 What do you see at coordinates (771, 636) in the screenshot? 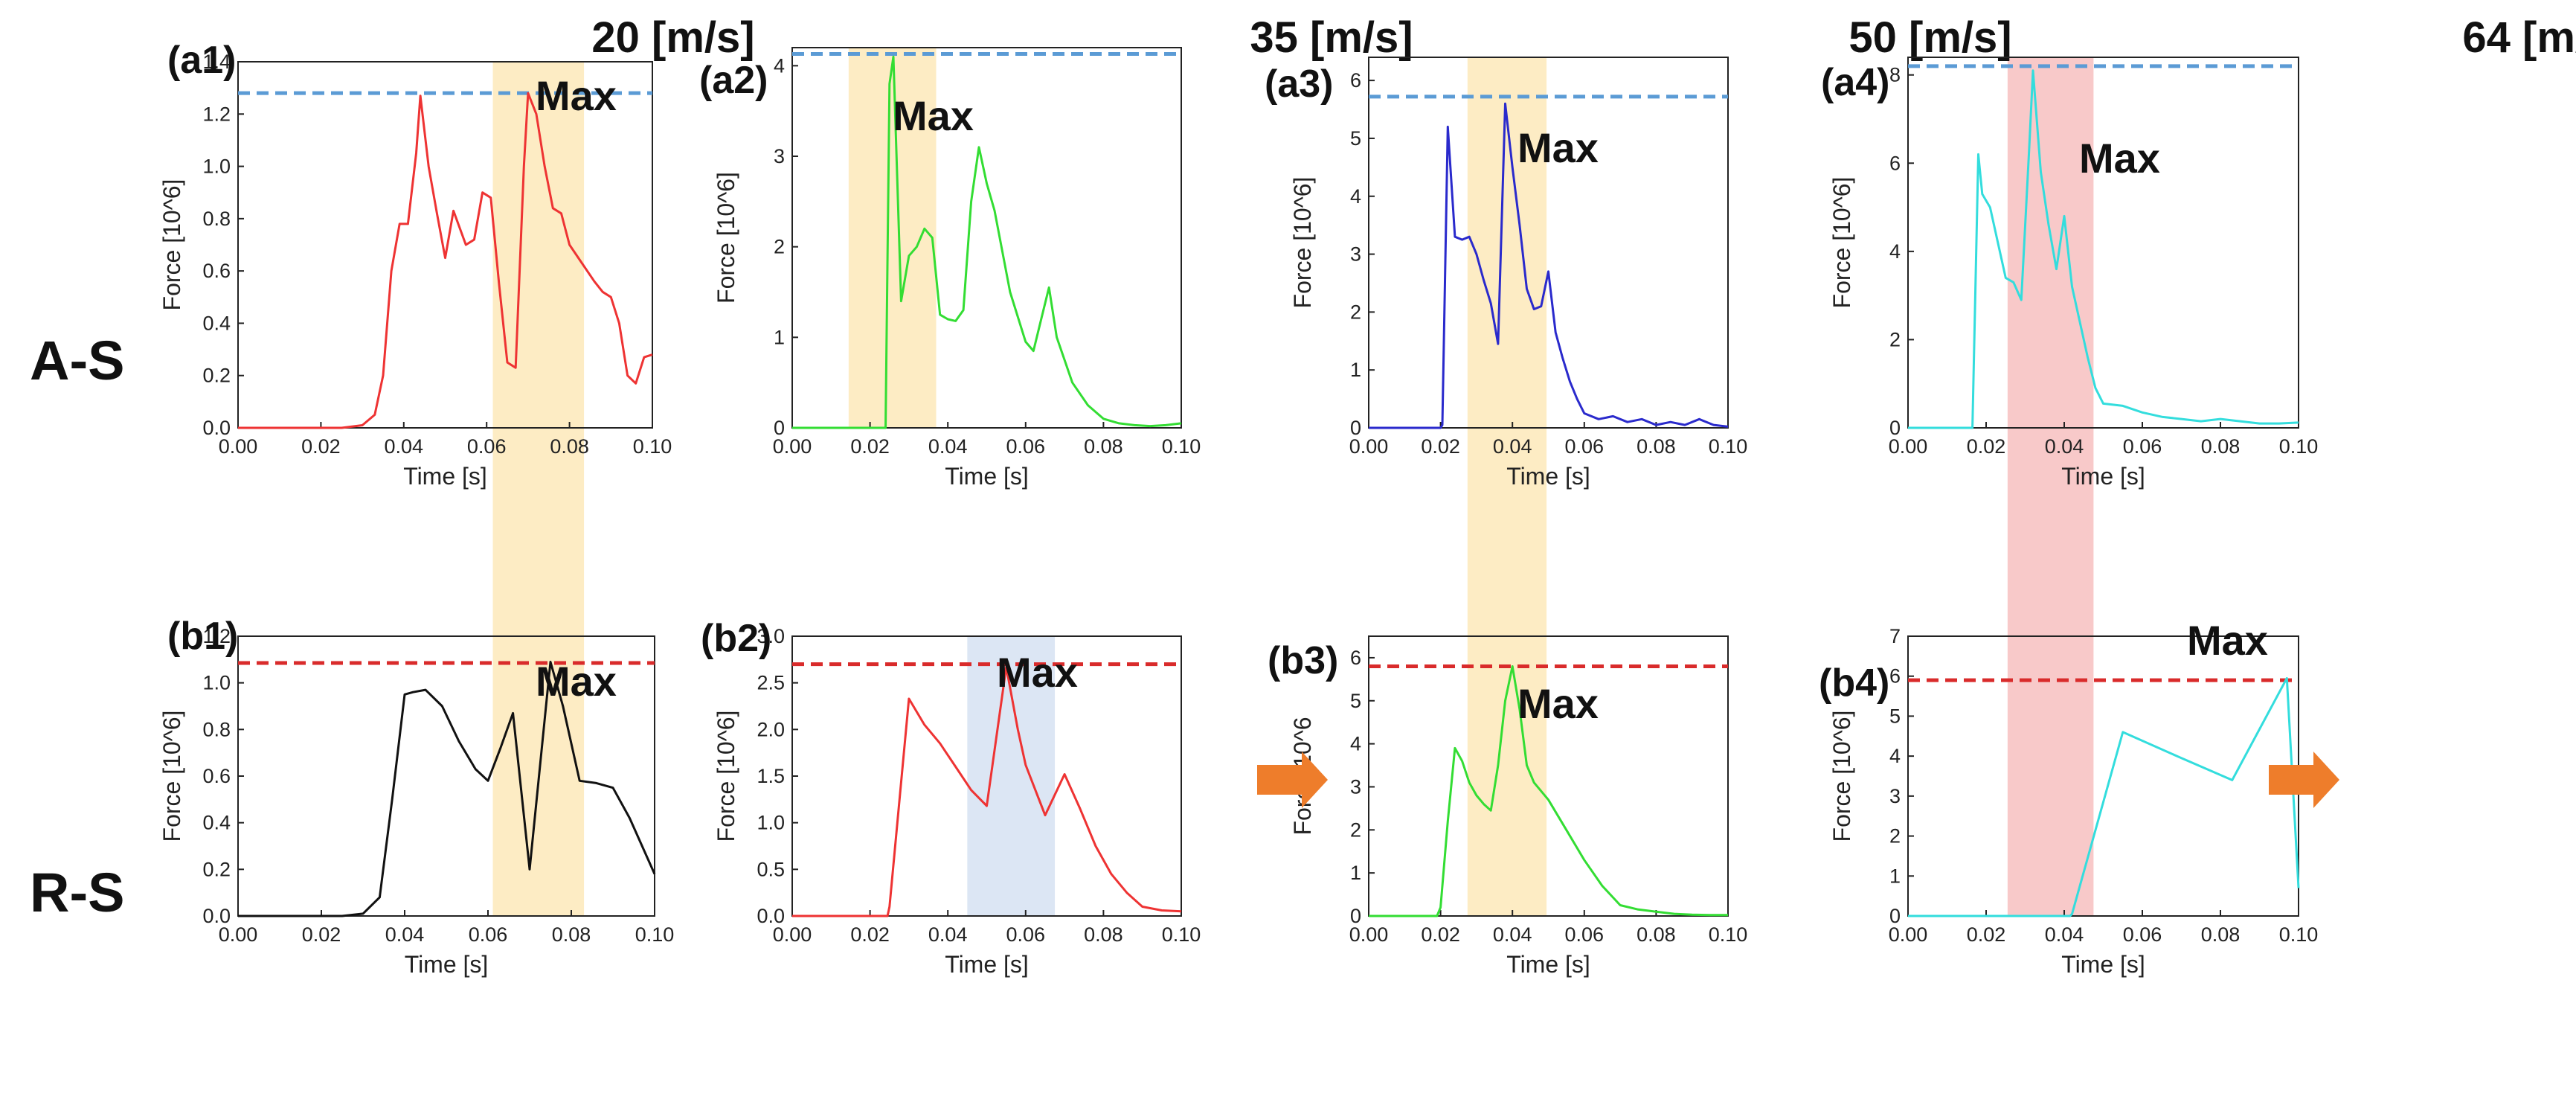
I see `y-tick-label: 3.0` at bounding box center [771, 636].